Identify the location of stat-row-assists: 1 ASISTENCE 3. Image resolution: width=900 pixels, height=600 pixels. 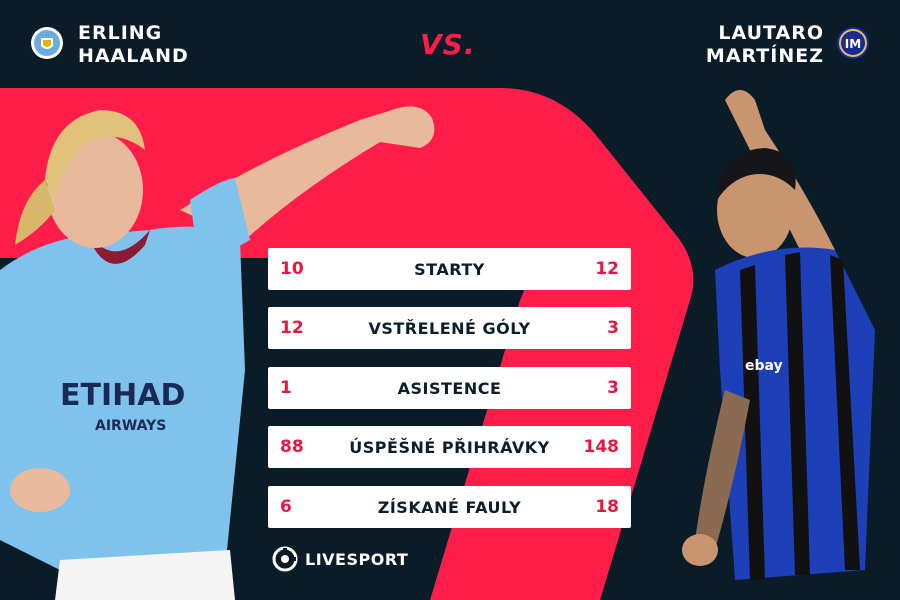
(449, 388).